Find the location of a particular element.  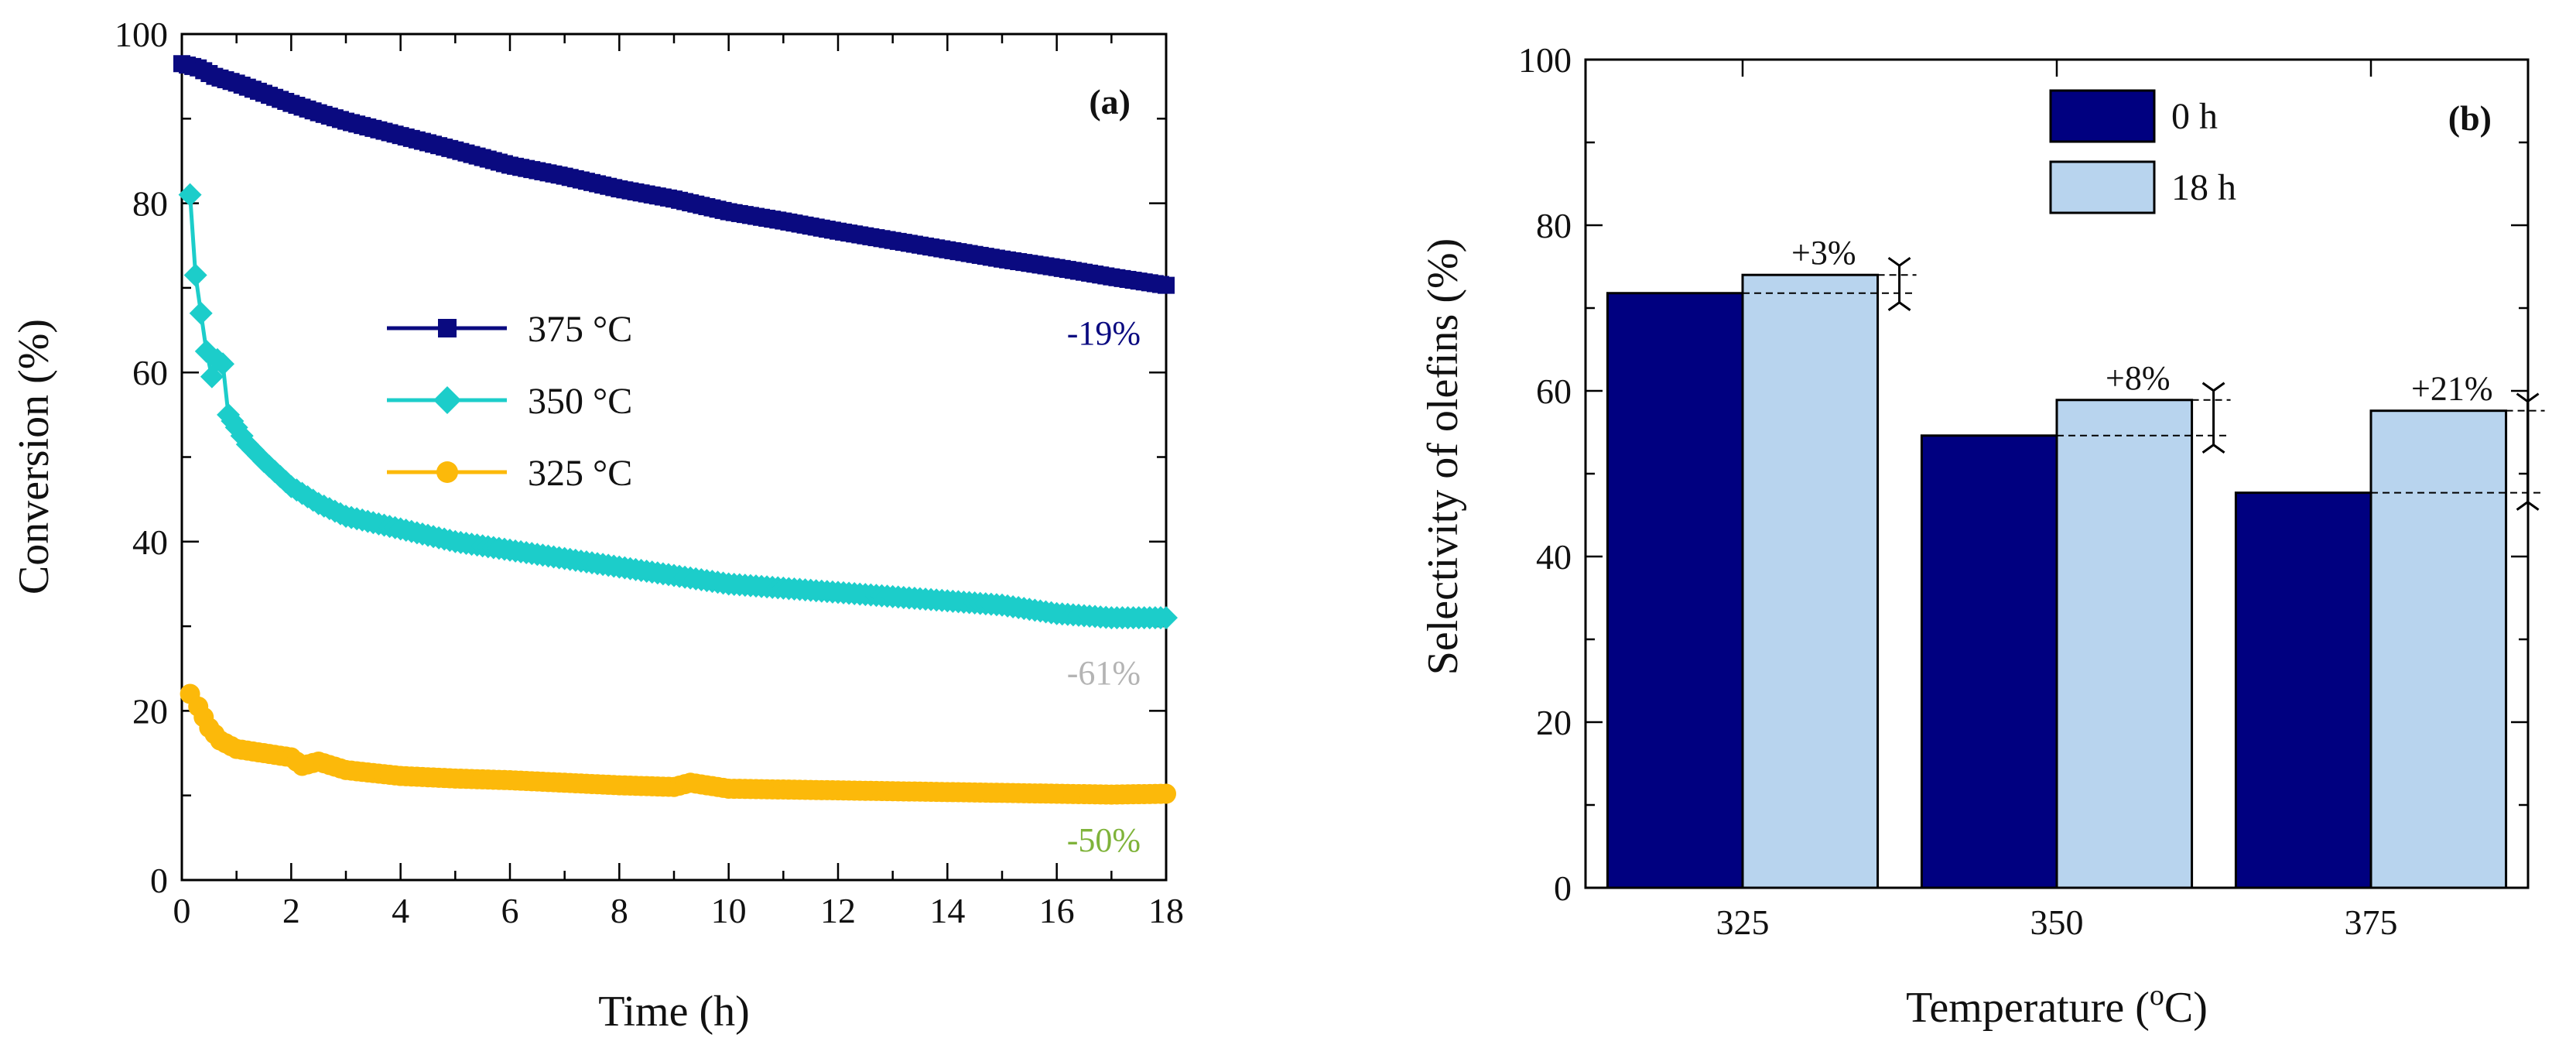

category-label: 375 is located at coordinates (2371, 922).